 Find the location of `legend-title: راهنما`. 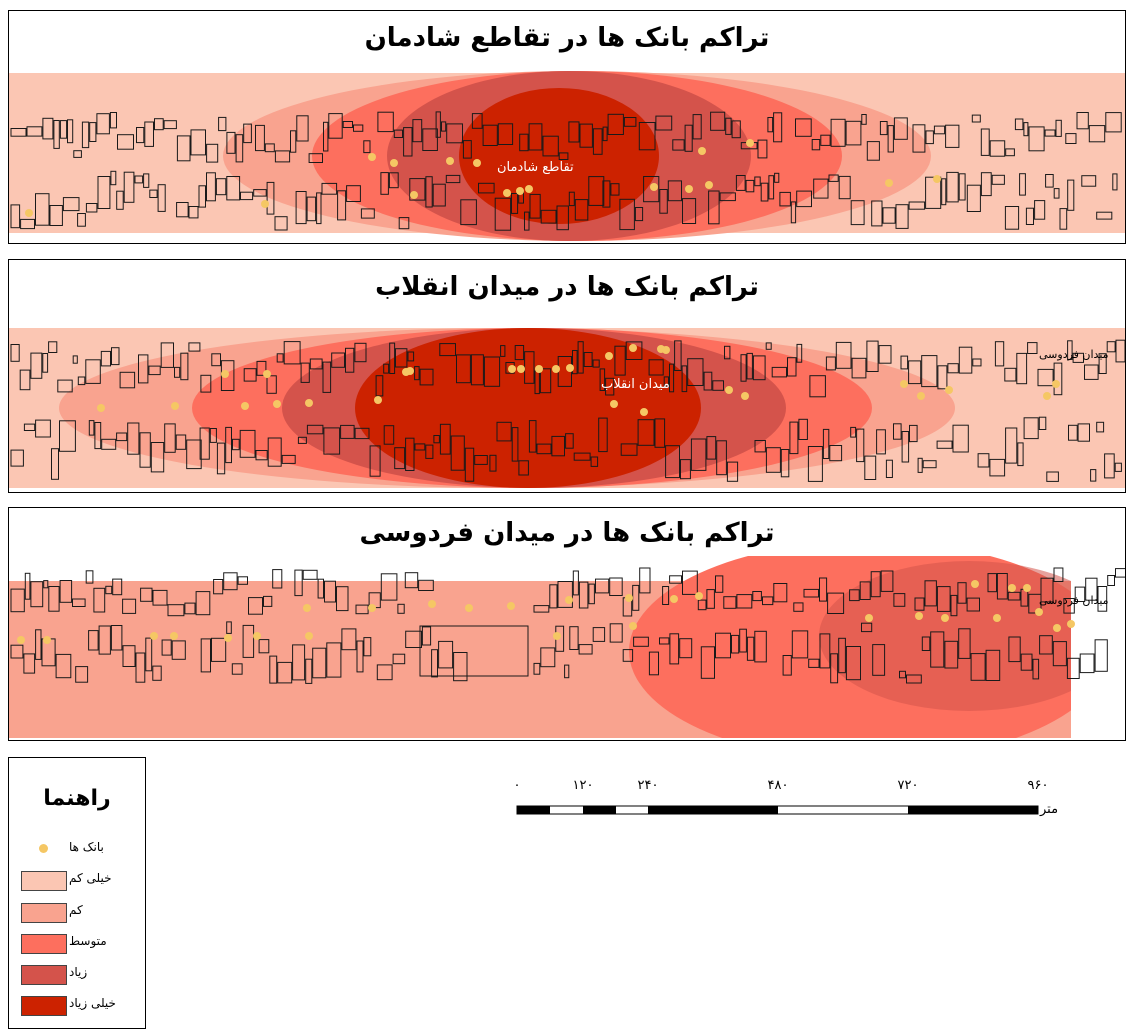

legend-title: راهنما is located at coordinates (77, 798).